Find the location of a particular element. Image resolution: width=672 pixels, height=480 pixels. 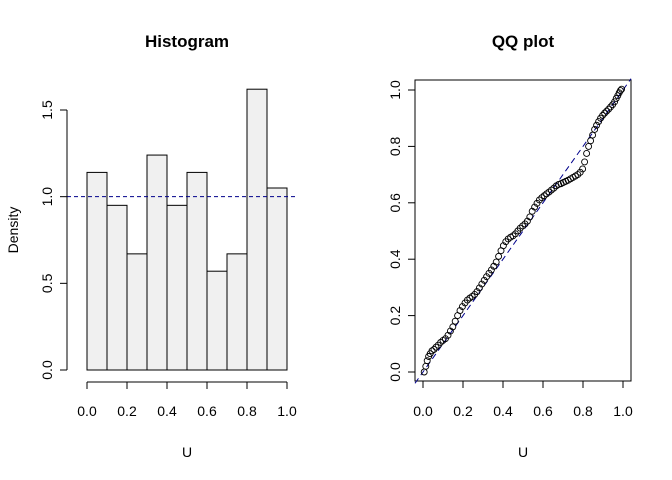

histogram-x-tick-label: 0.0 is located at coordinates (87, 411).